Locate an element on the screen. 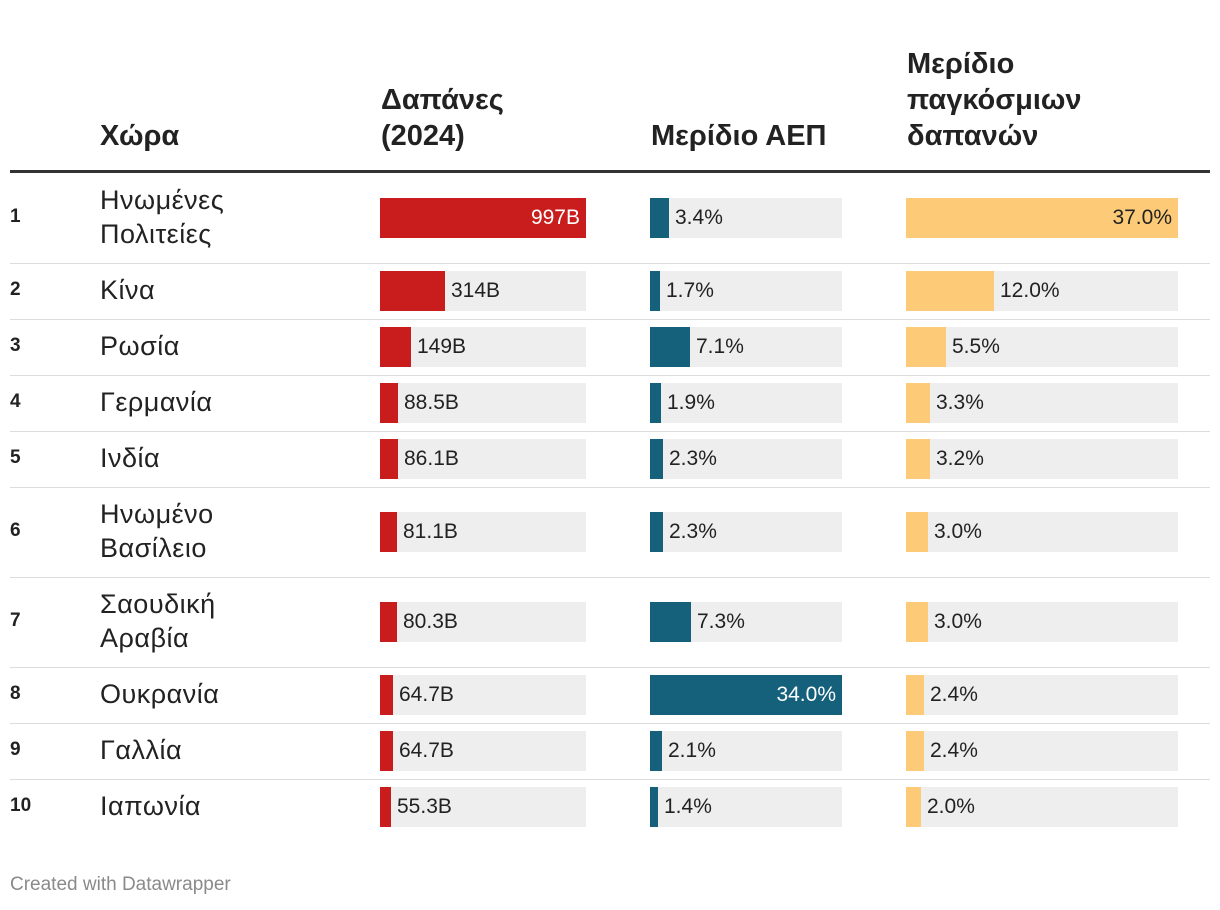  row-rank: 5 is located at coordinates (15, 457).